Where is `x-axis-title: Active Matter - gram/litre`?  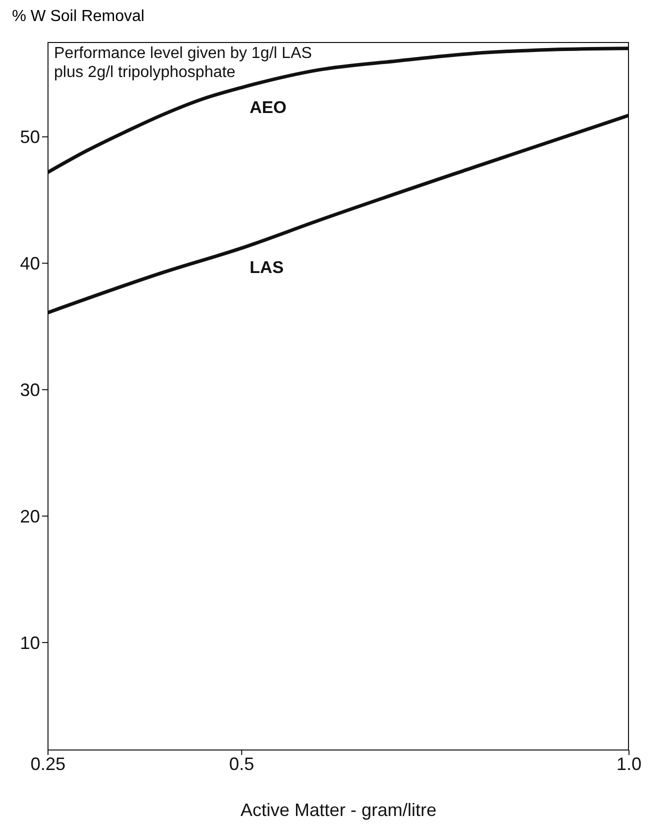 x-axis-title: Active Matter - gram/litre is located at coordinates (338, 810).